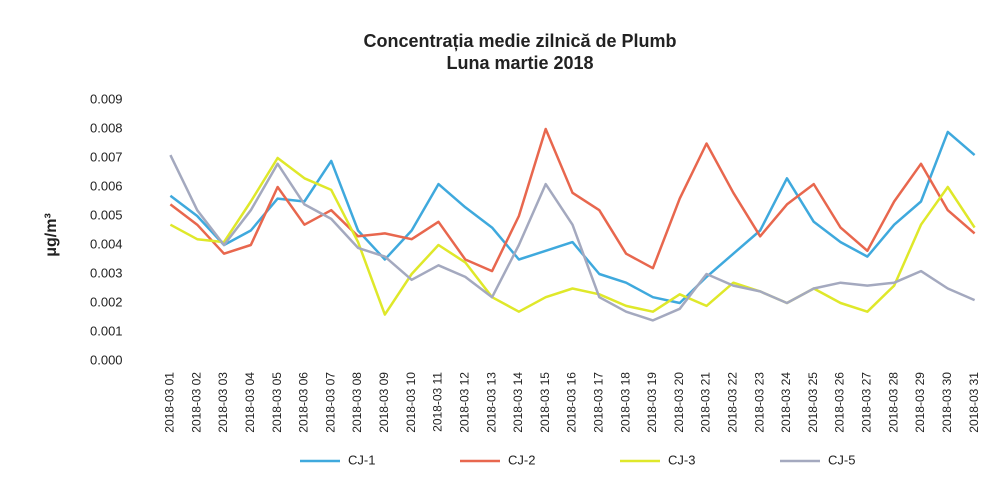 This screenshot has width=988, height=477. What do you see at coordinates (518, 402) in the screenshot?
I see `x-tick-label: 2018-03 14` at bounding box center [518, 402].